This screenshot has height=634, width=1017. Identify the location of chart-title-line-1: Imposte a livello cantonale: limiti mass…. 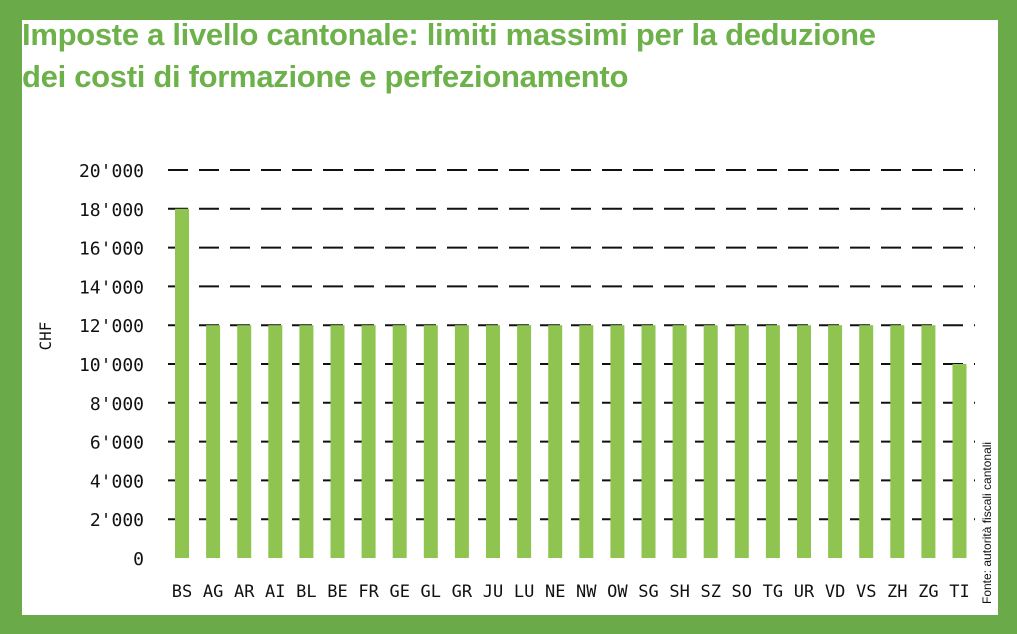
(449, 34).